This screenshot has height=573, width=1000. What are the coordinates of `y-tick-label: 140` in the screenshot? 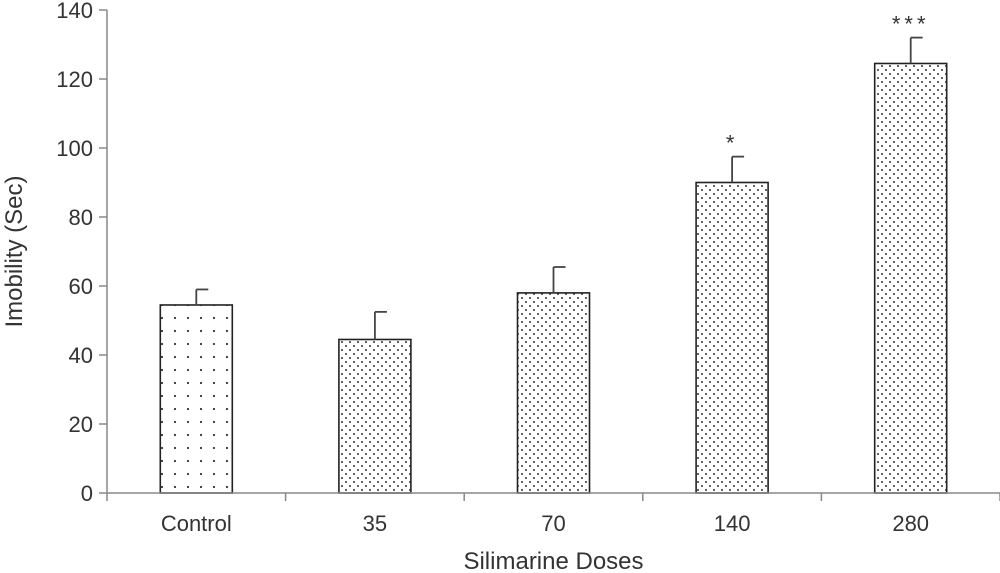 It's located at (74, 11).